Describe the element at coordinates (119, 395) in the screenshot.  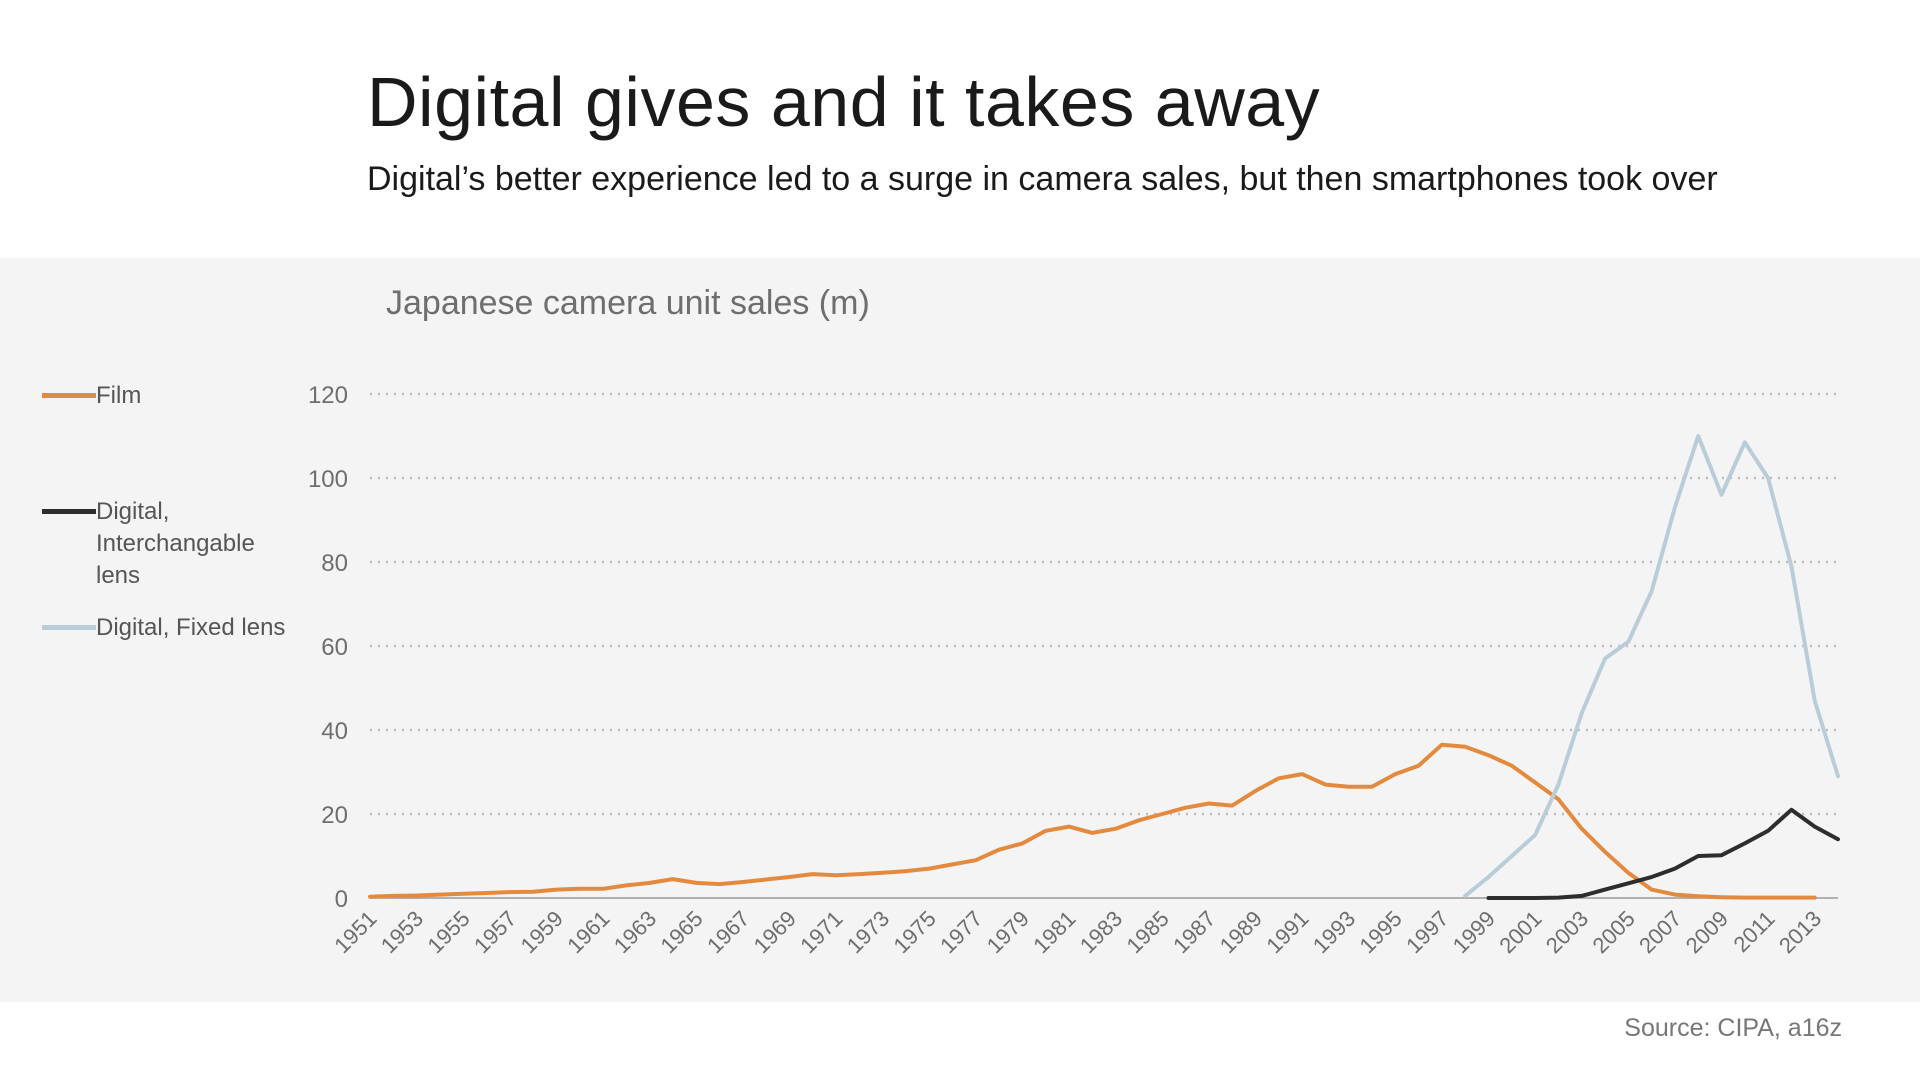
I see `legend-label-film: Film` at that location.